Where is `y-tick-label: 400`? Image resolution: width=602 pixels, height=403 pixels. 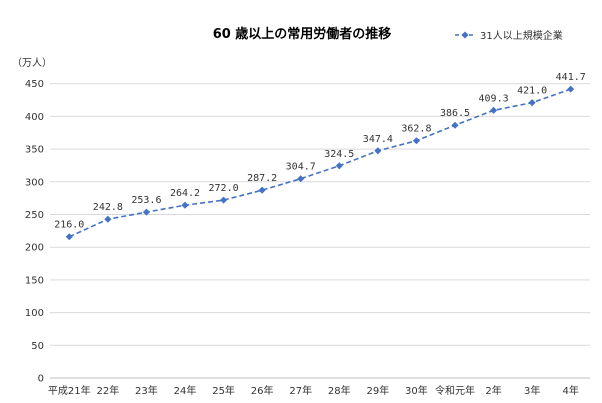
y-tick-label: 400 is located at coordinates (34, 117).